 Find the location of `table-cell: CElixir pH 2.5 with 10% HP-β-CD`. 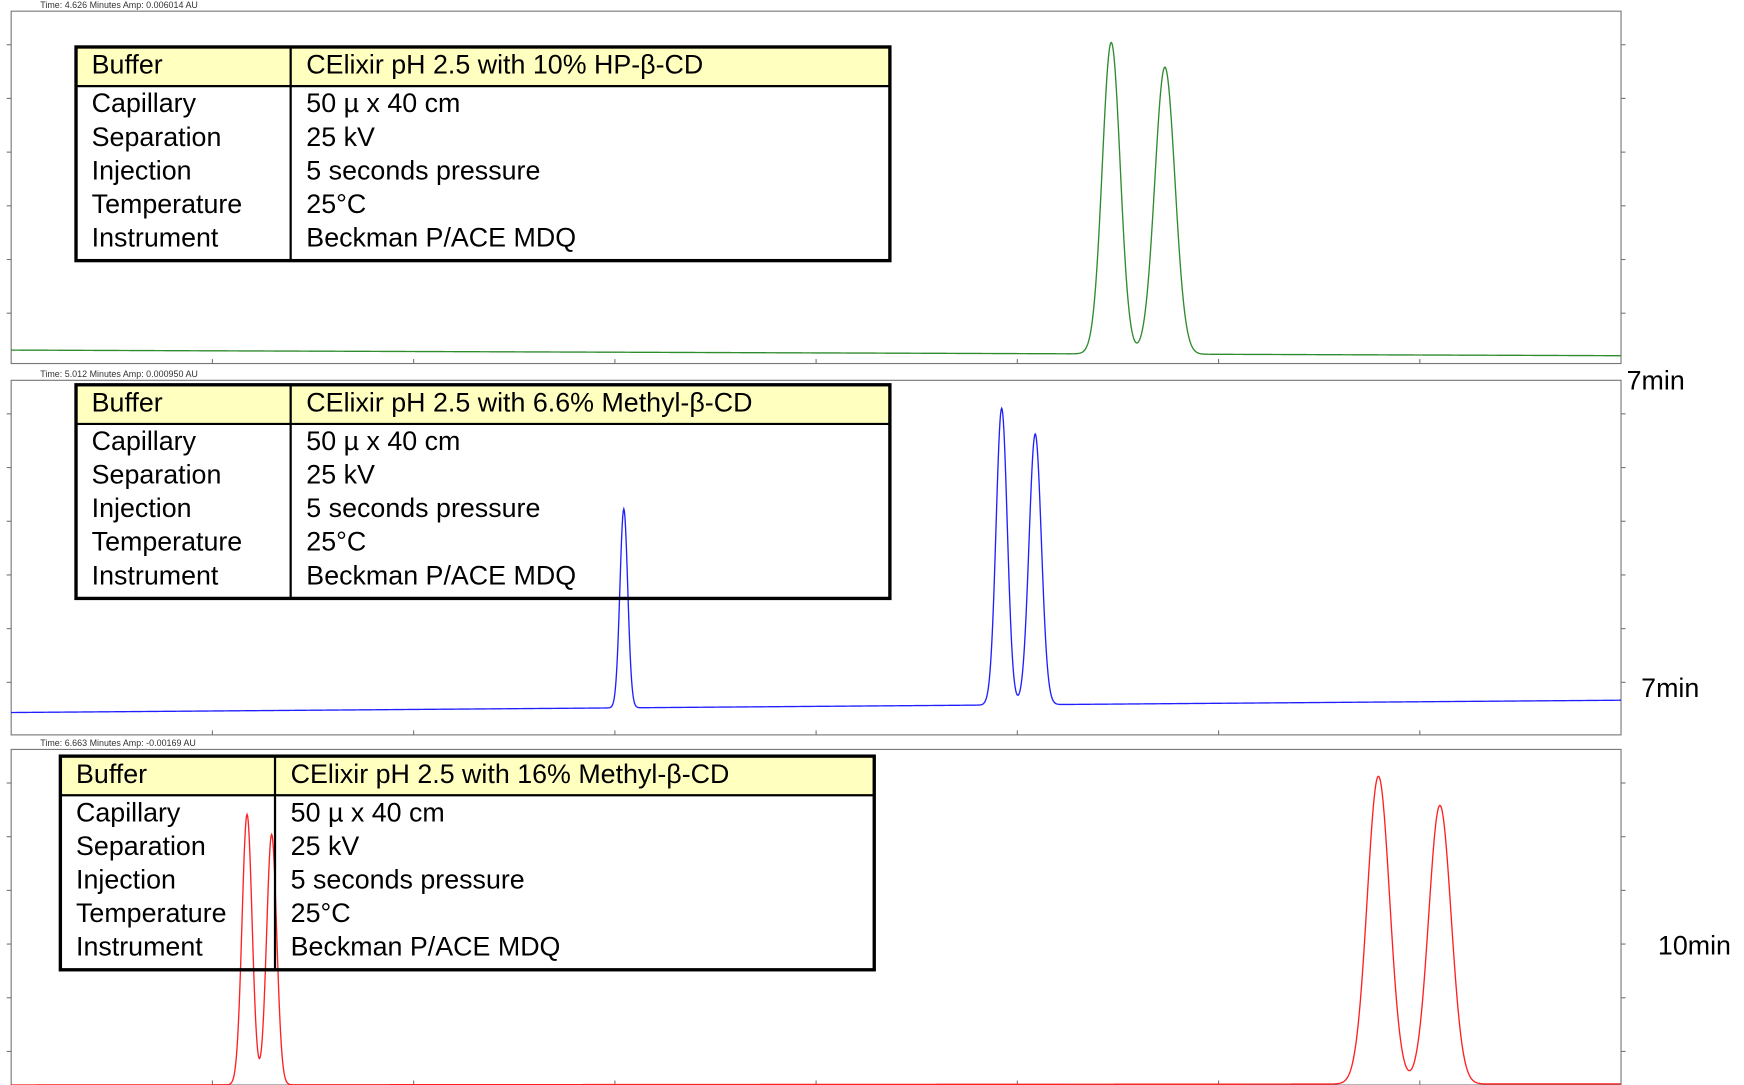

table-cell: CElixir pH 2.5 with 10% HP-β-CD is located at coordinates (504, 65).